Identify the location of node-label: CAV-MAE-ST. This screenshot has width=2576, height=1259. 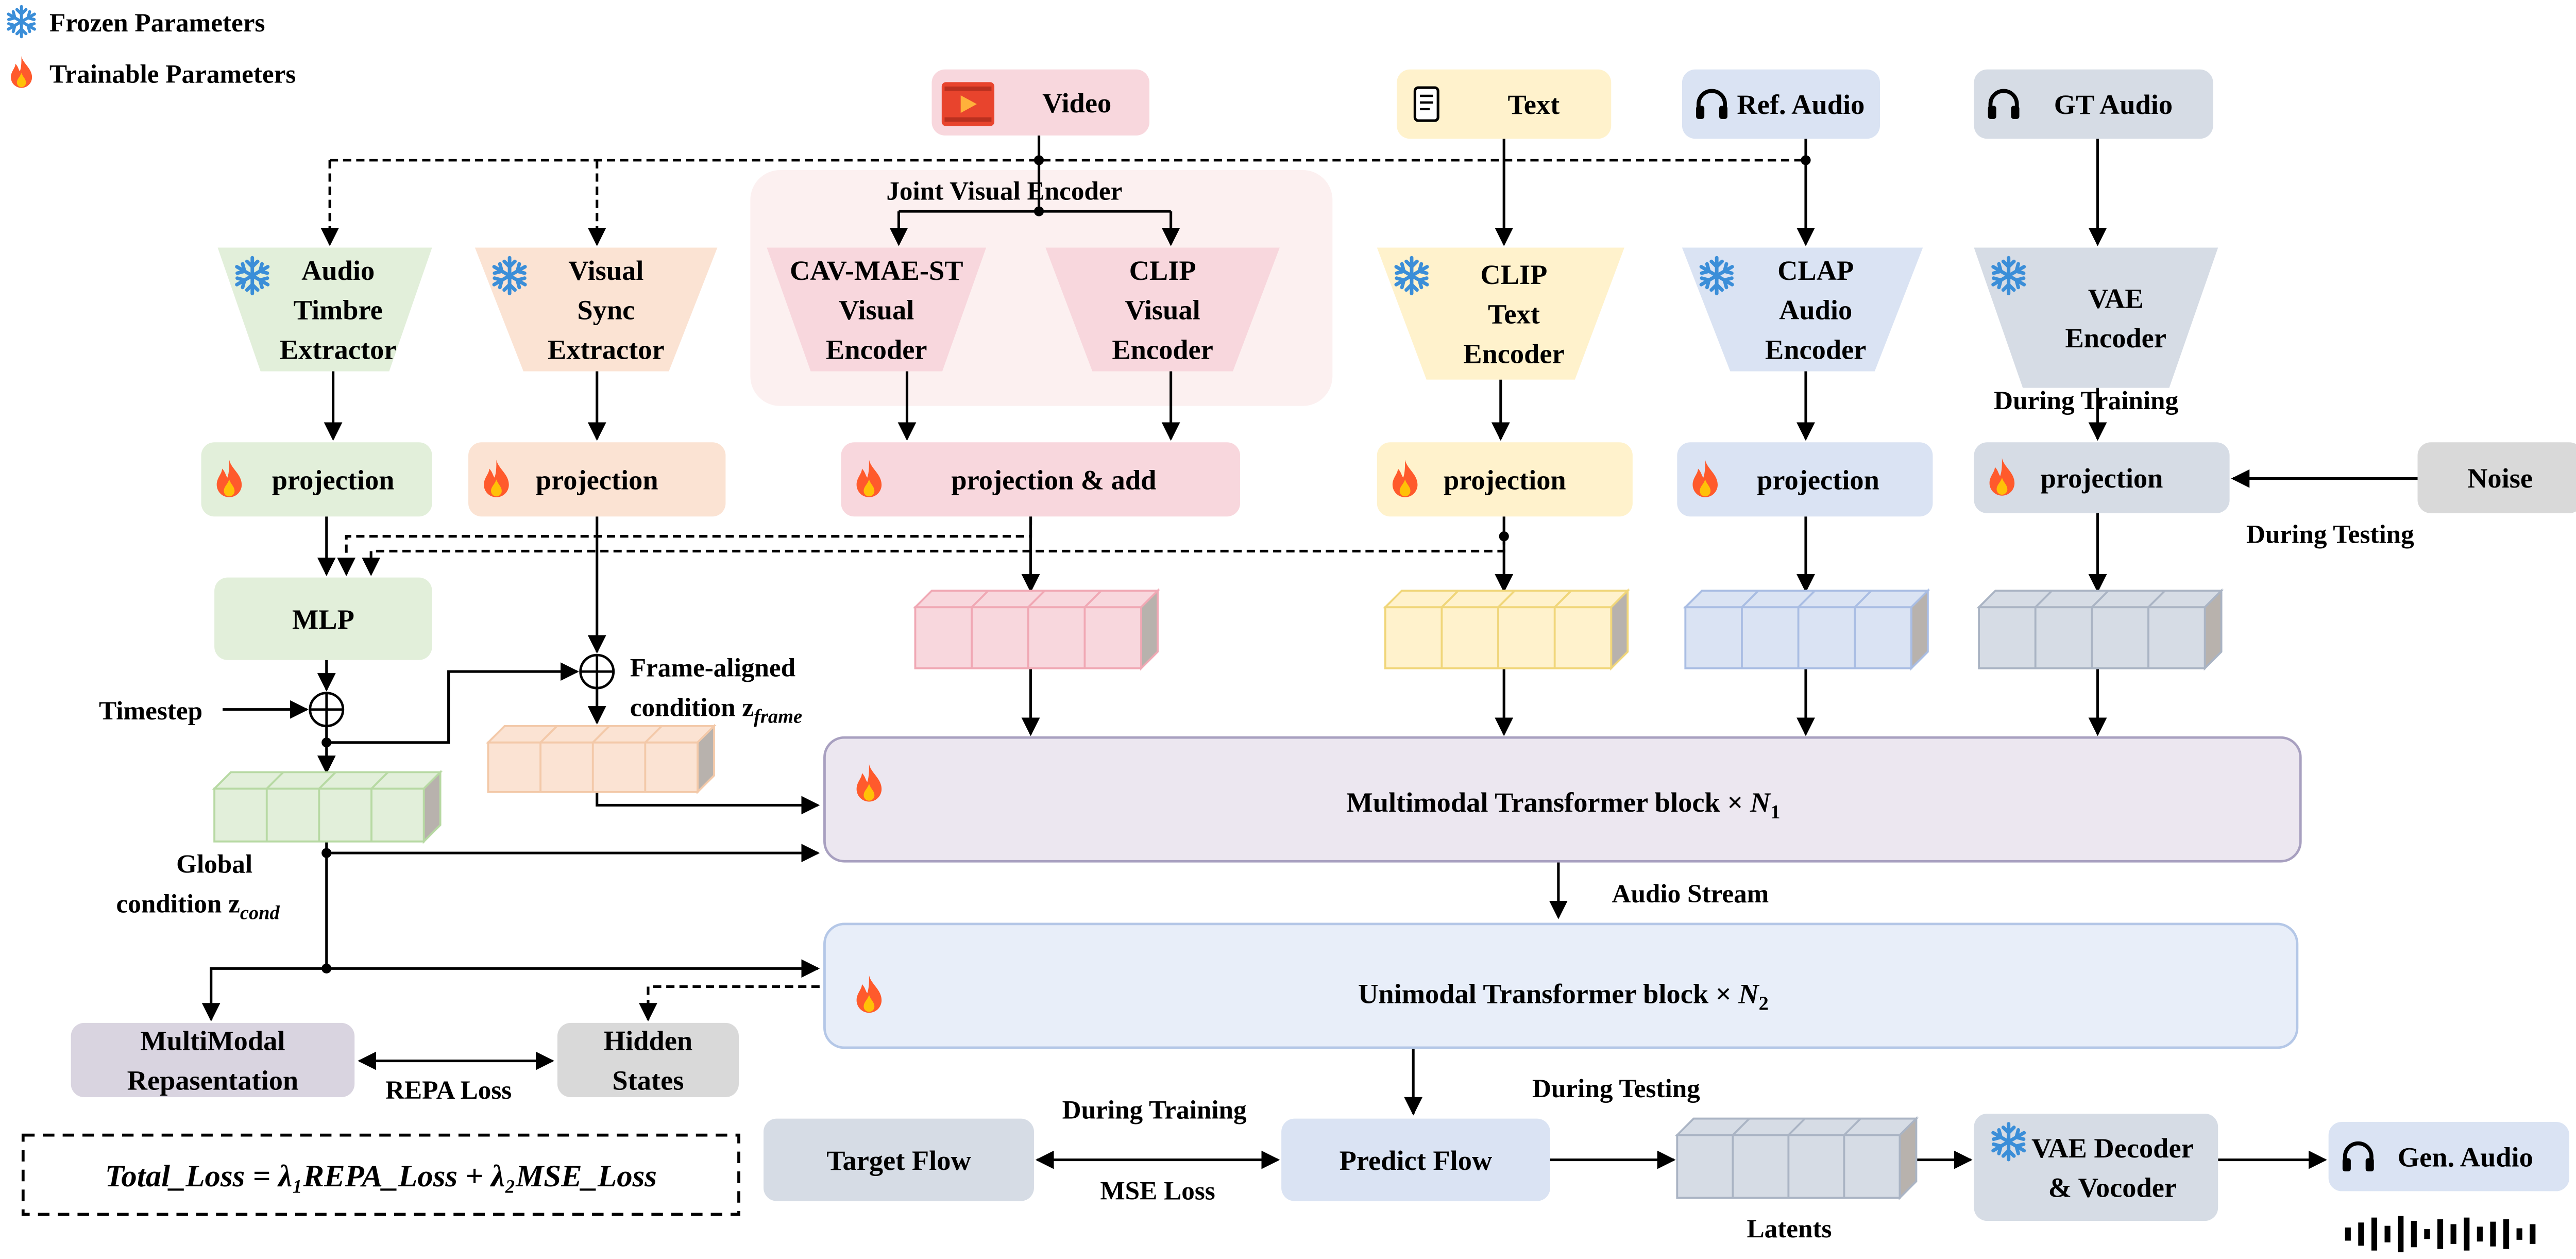
(876, 270).